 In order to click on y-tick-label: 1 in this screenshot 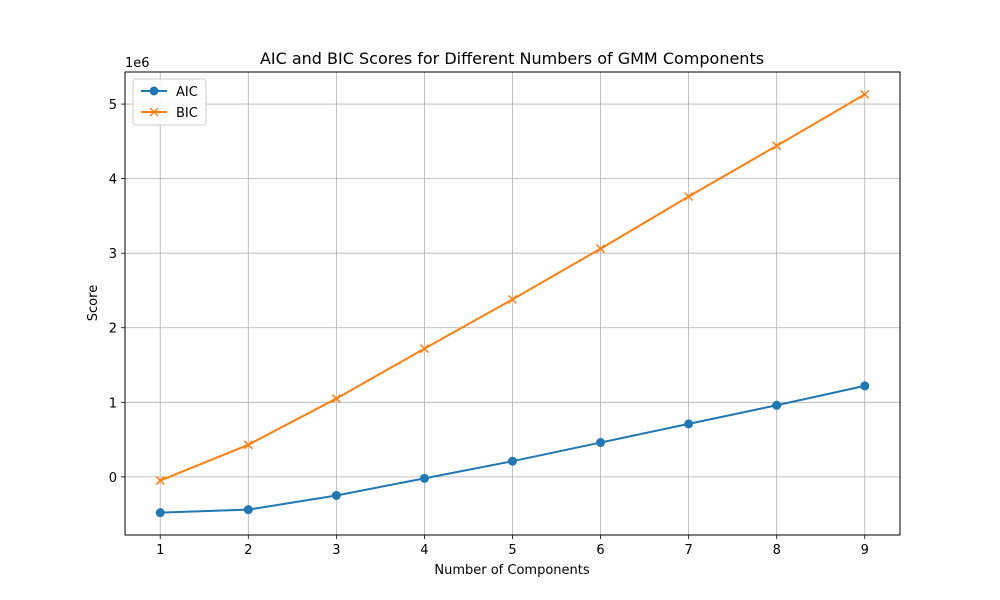, I will do `click(113, 403)`.